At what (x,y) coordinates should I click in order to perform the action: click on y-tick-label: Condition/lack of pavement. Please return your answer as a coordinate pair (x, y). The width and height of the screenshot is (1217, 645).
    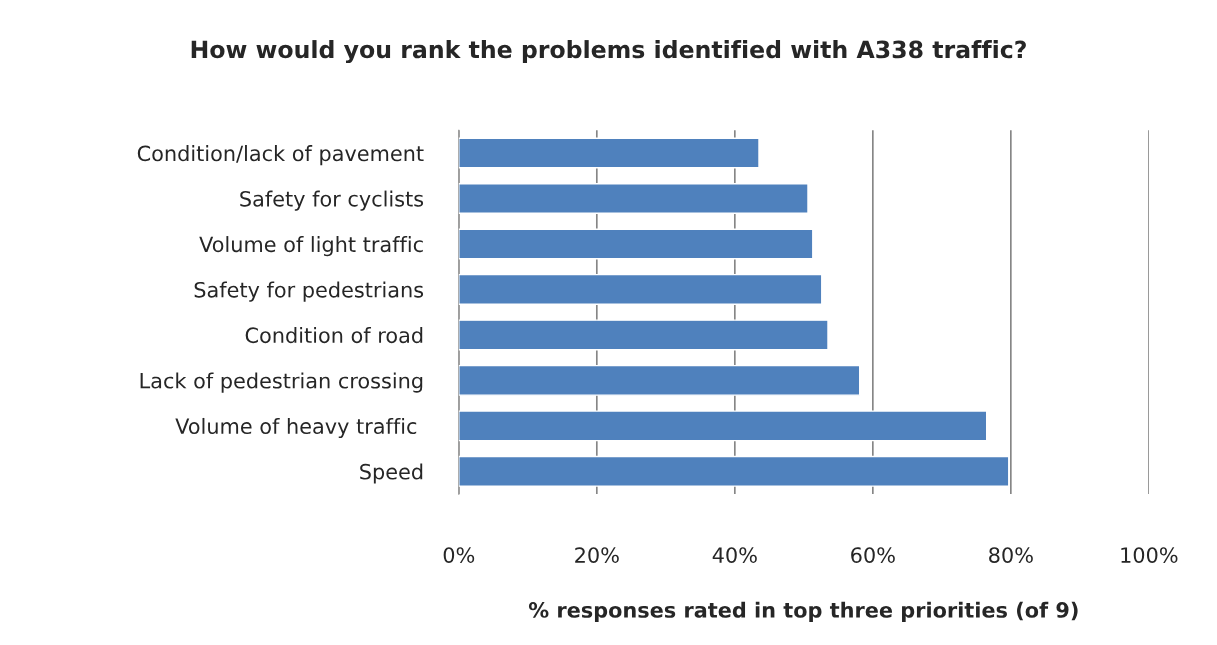
    Looking at the image, I should click on (280, 155).